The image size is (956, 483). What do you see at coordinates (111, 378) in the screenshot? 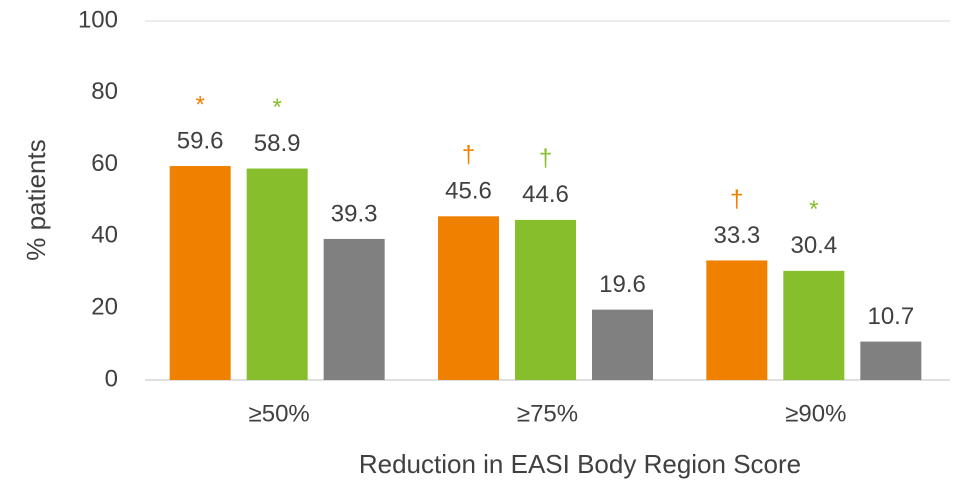
I see `y-tick-label: 0` at bounding box center [111, 378].